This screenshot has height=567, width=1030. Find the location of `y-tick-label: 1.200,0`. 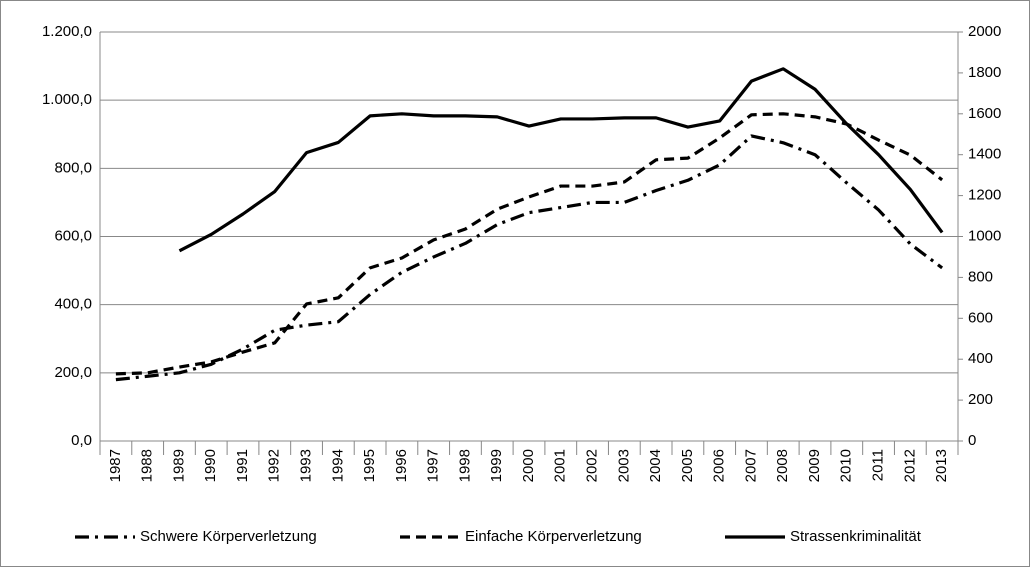

y-tick-label: 1.200,0 is located at coordinates (67, 31).